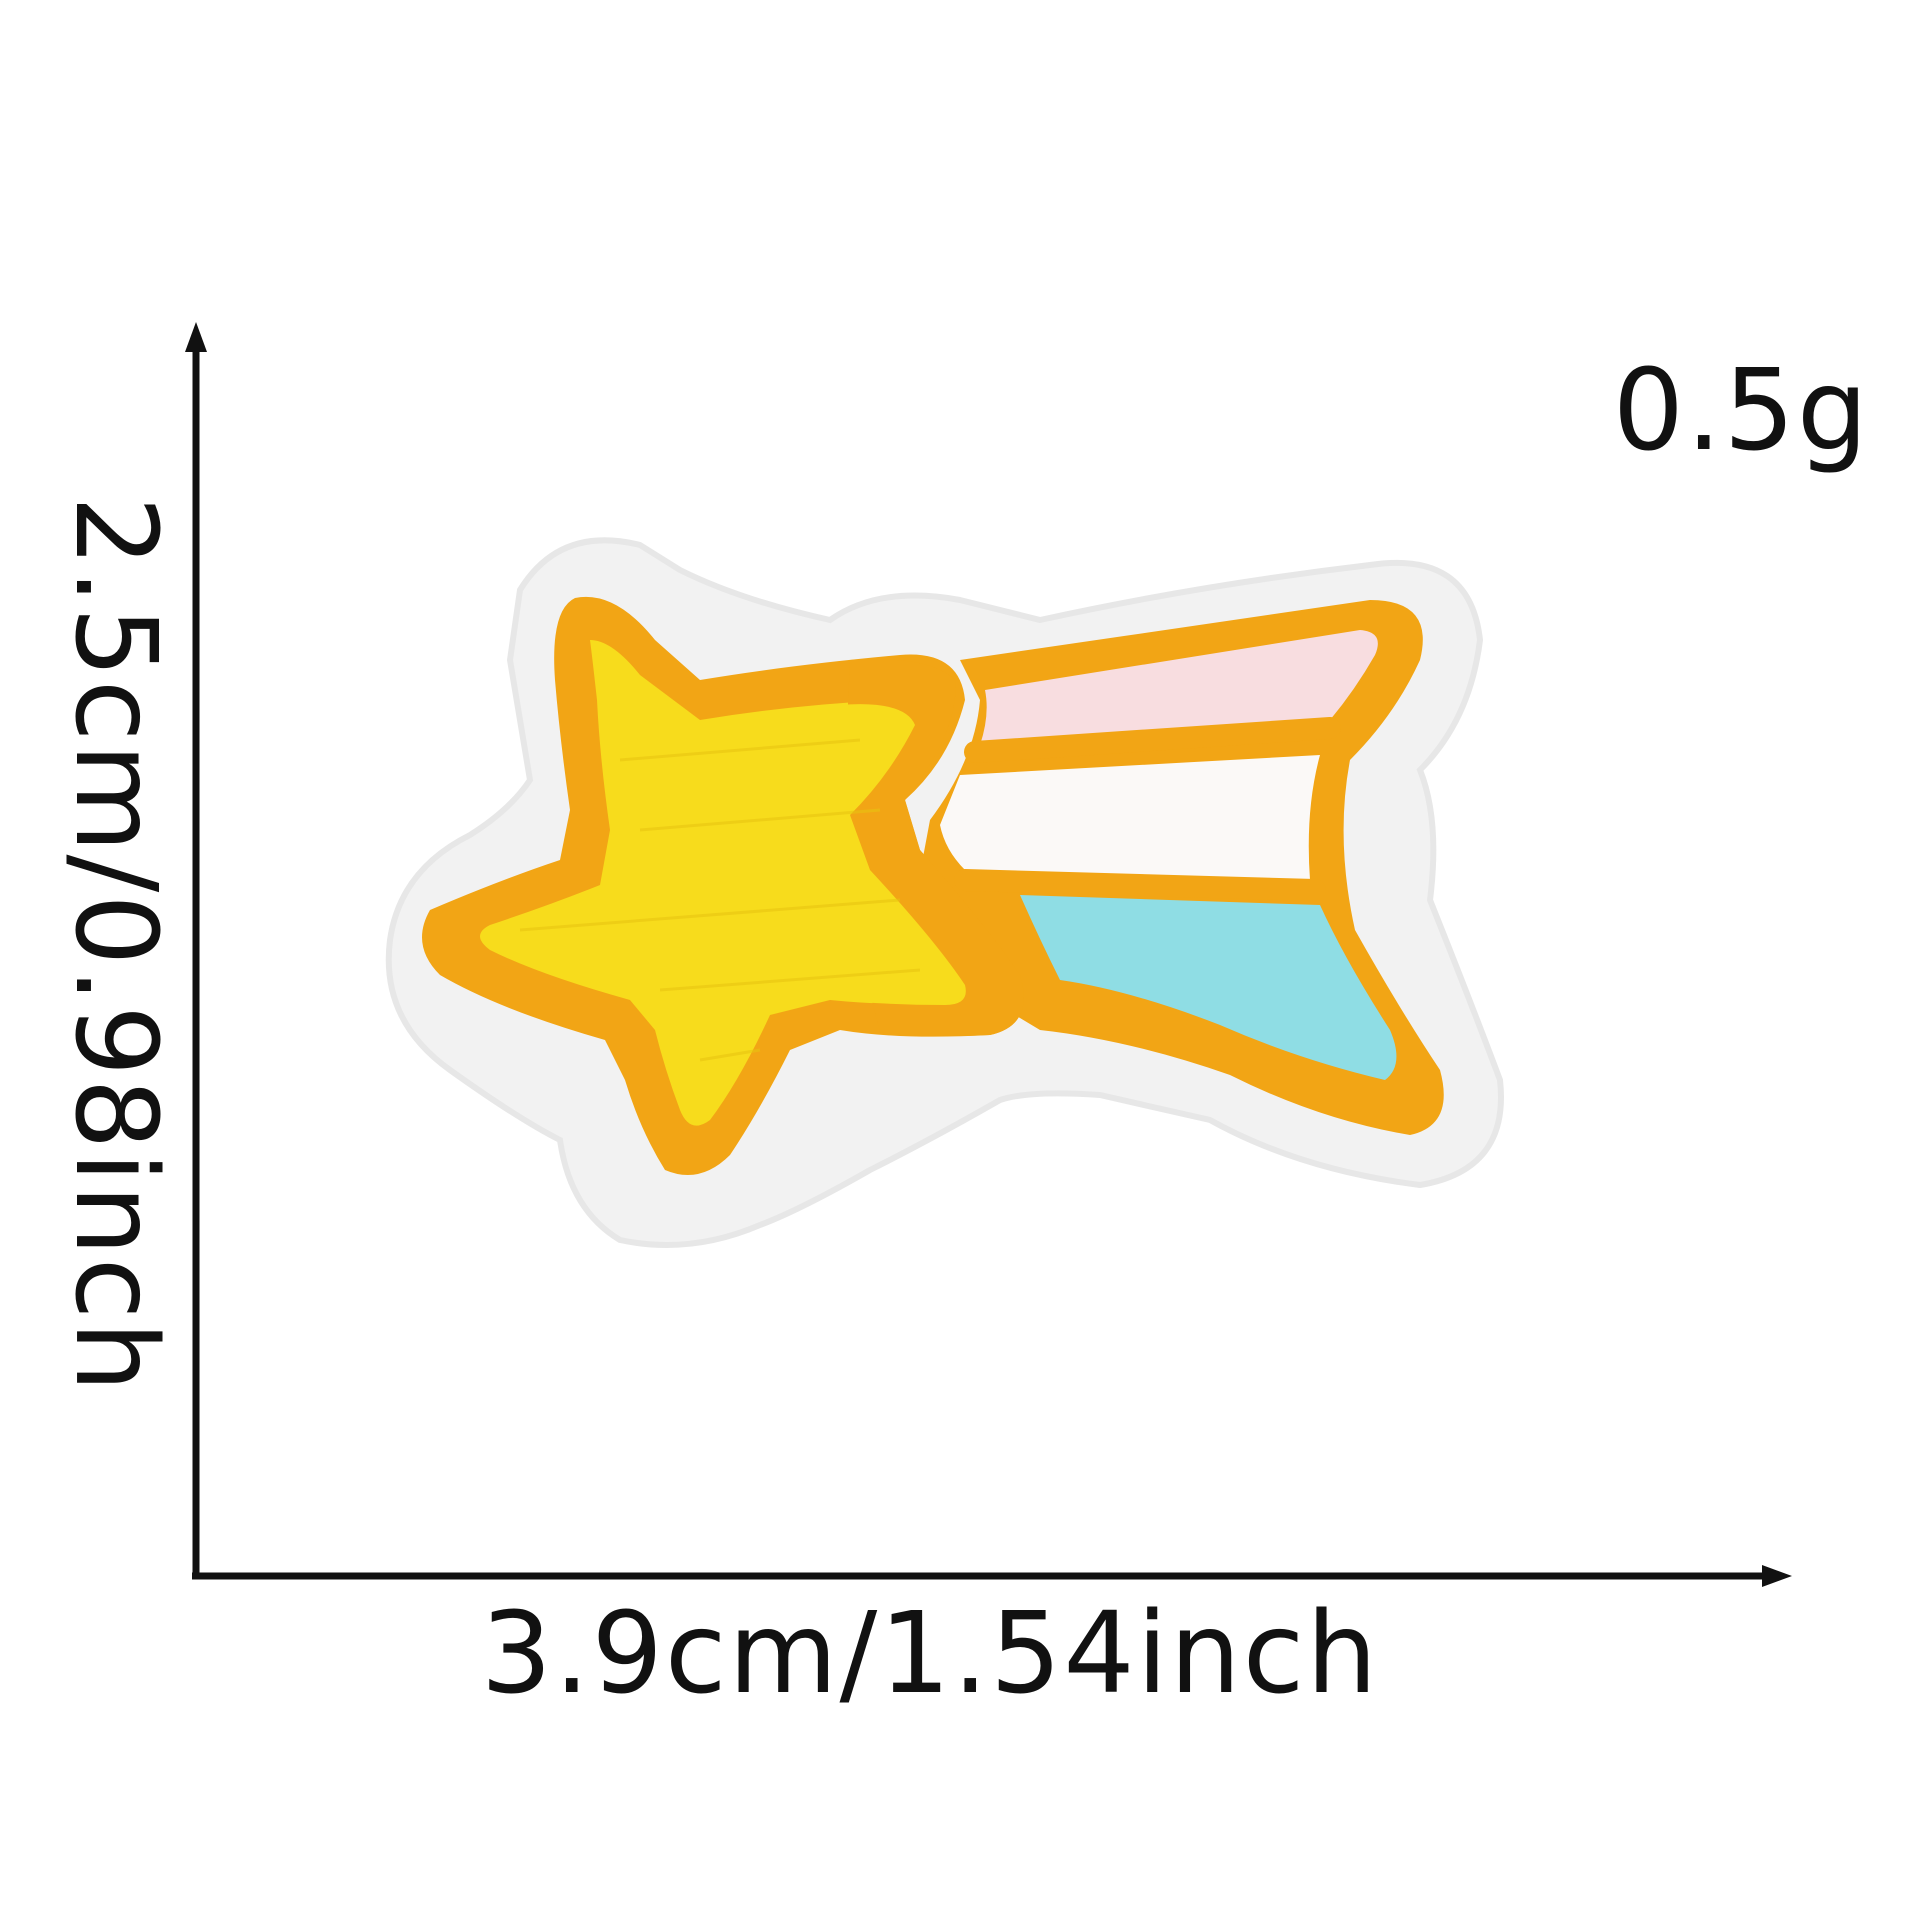 This screenshot has height=1920, width=1920. I want to click on width-label: 3.9cm/1.54inch, so click(930, 1654).